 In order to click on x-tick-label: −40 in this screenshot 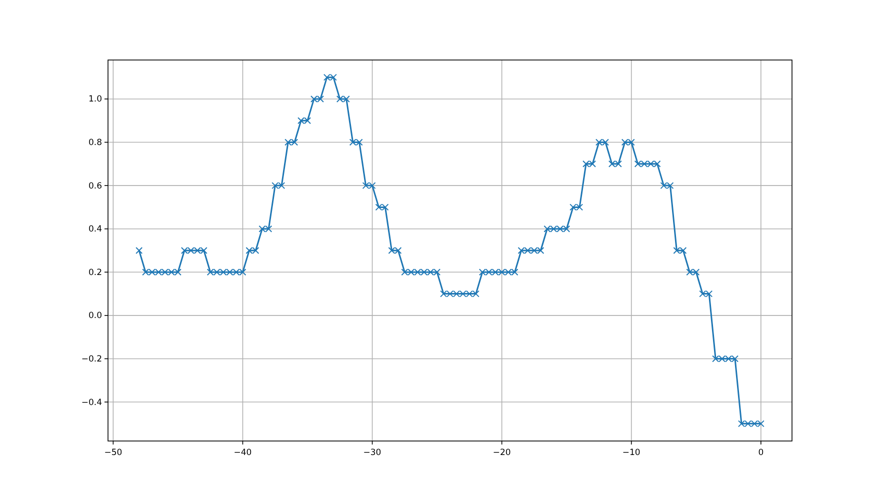, I will do `click(243, 453)`.